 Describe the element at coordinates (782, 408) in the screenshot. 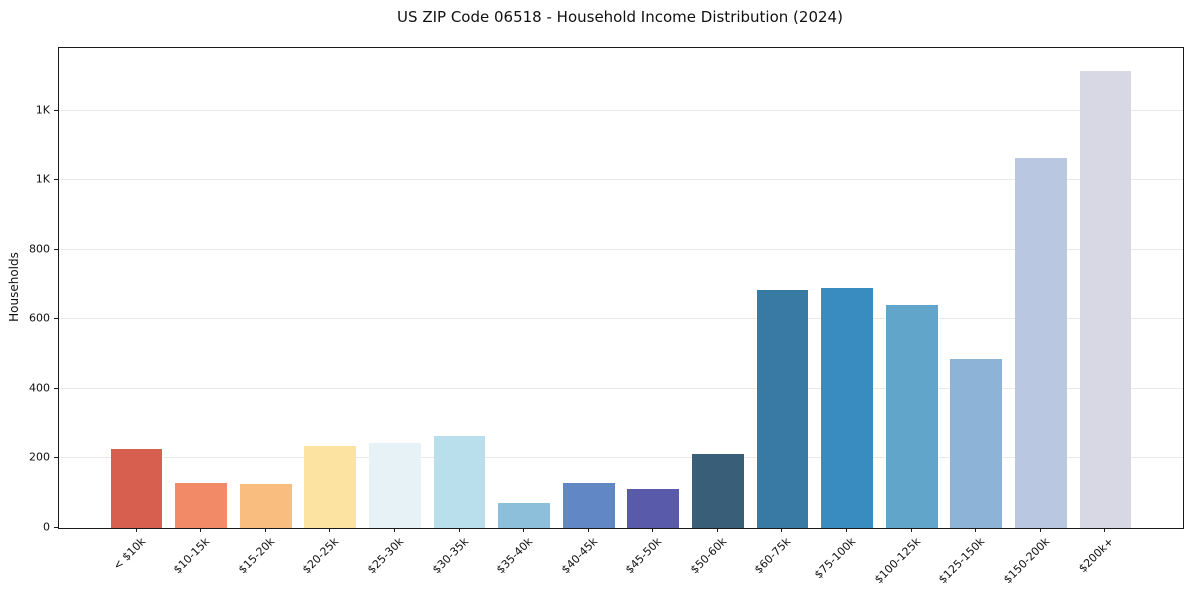

I see `bar-60-75k` at that location.